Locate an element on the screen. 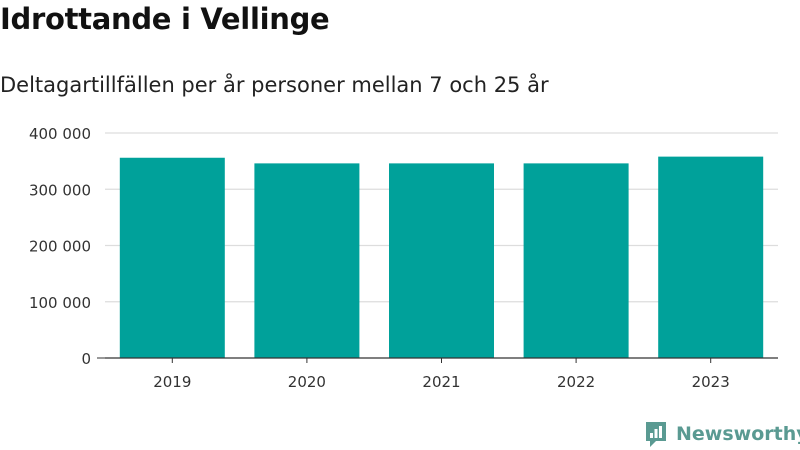 This screenshot has width=800, height=450. x-tick-label: 2021 is located at coordinates (441, 382).